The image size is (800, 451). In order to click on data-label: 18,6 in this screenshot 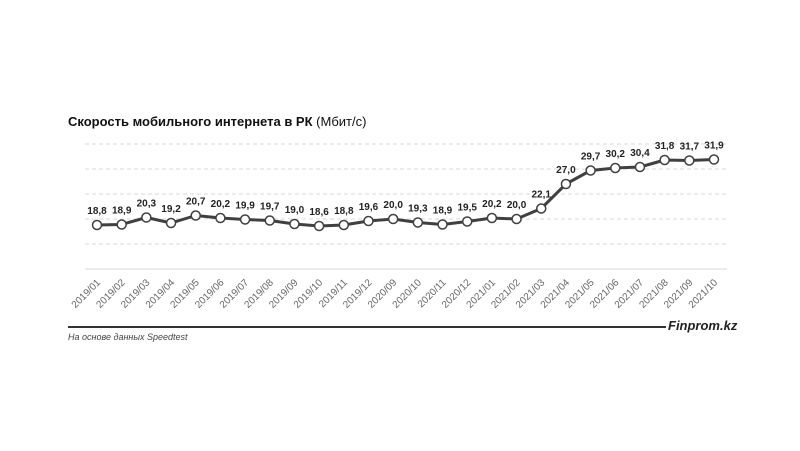, I will do `click(319, 212)`.